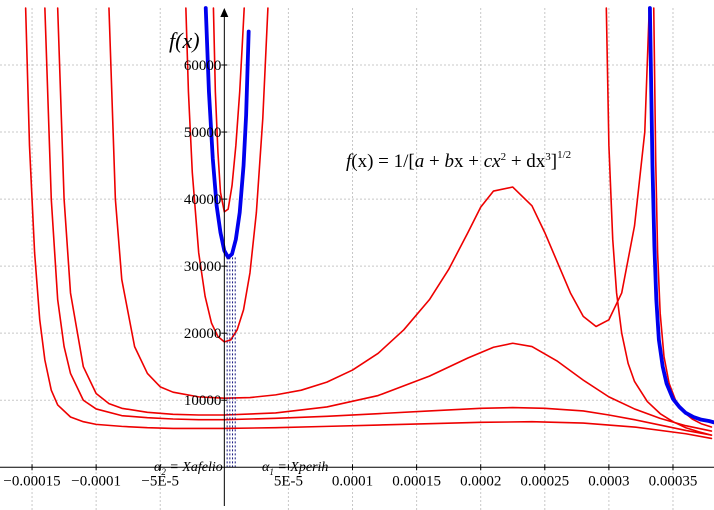  Describe the element at coordinates (352, 481) in the screenshot. I see `x-tick-label-4: 0.0001` at that location.